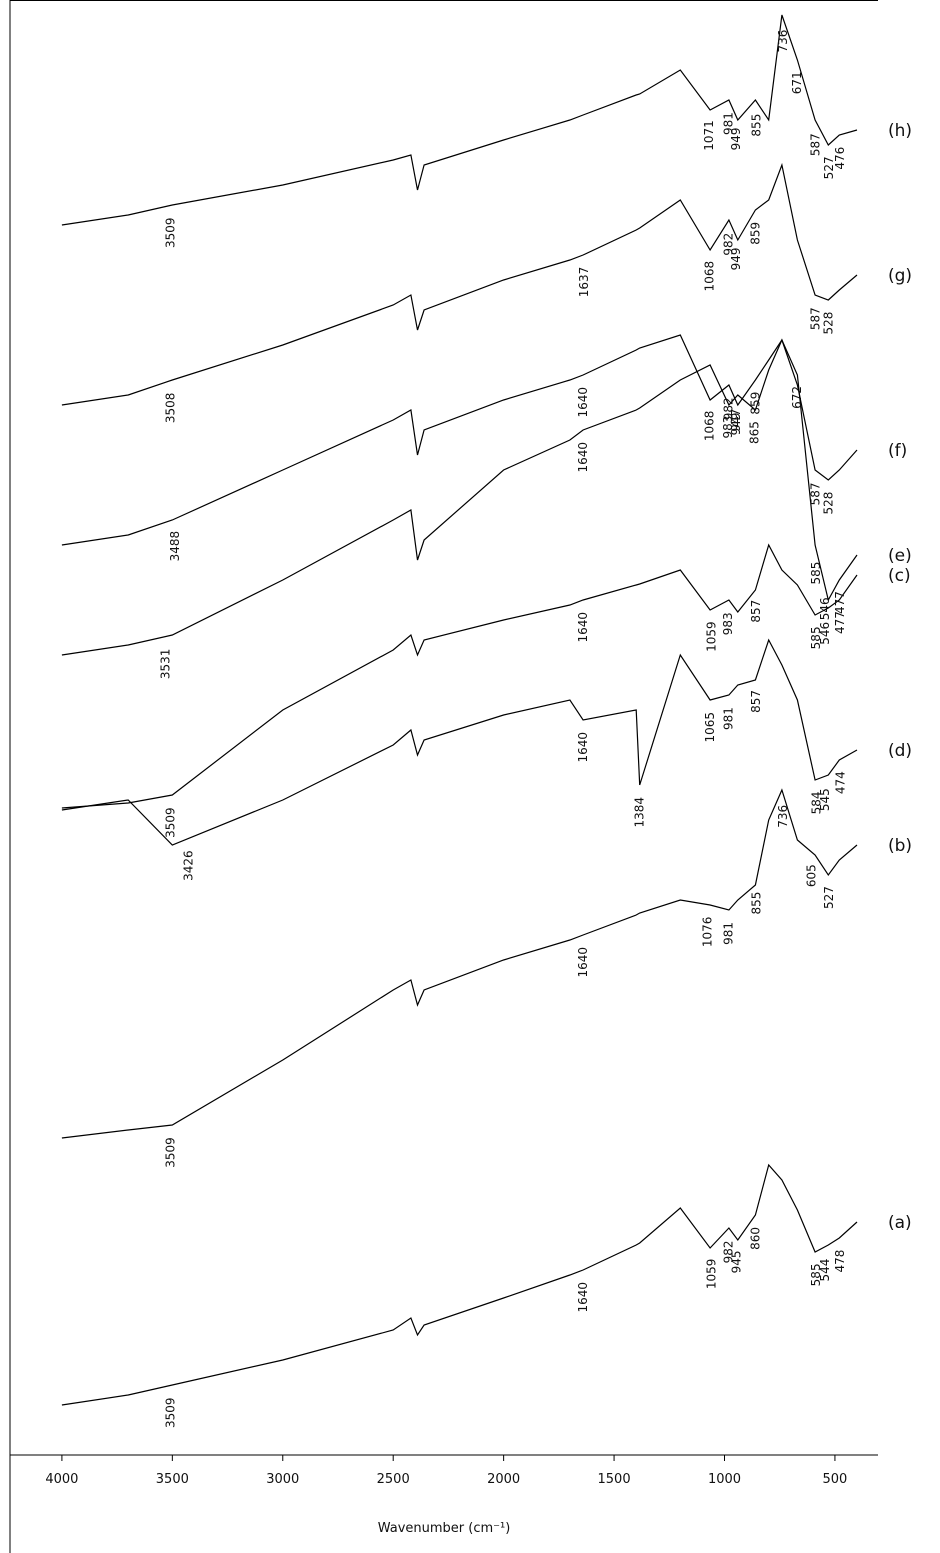 The width and height of the screenshot is (940, 1553). What do you see at coordinates (640, 812) in the screenshot?
I see `peak-label: 1384` at bounding box center [640, 812].